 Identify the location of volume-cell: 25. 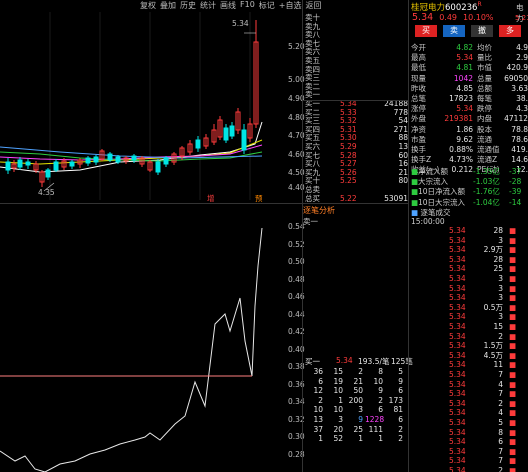
(354, 430).